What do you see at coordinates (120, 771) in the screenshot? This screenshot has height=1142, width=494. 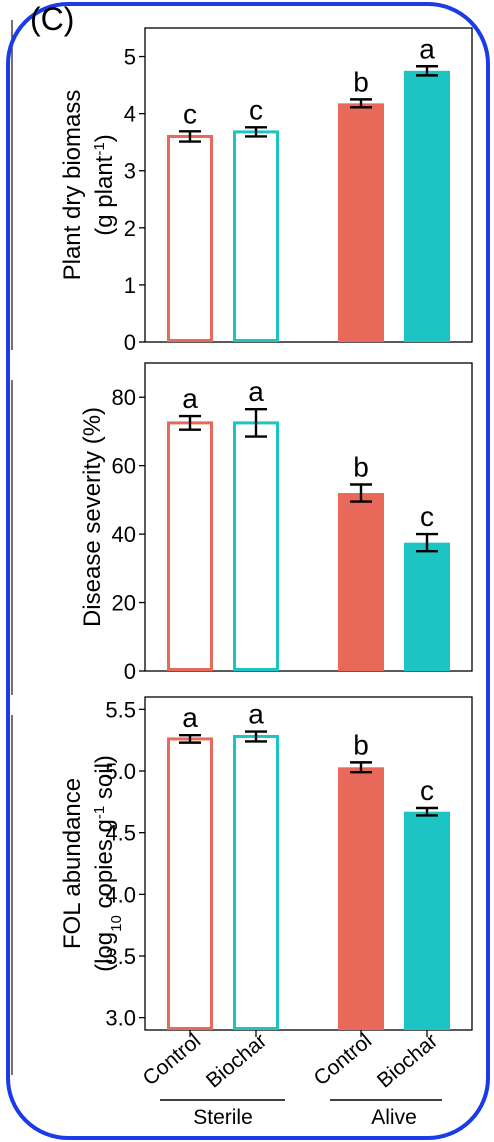 I see `y-tick-label: 5.0` at bounding box center [120, 771].